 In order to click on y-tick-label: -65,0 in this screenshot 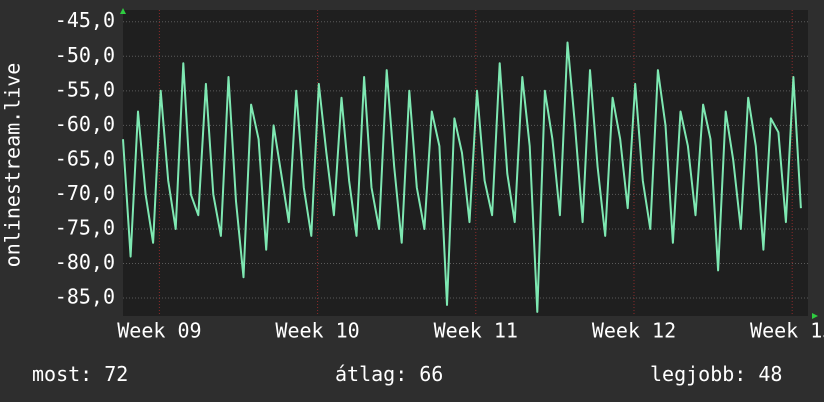, I will do `click(85, 158)`.